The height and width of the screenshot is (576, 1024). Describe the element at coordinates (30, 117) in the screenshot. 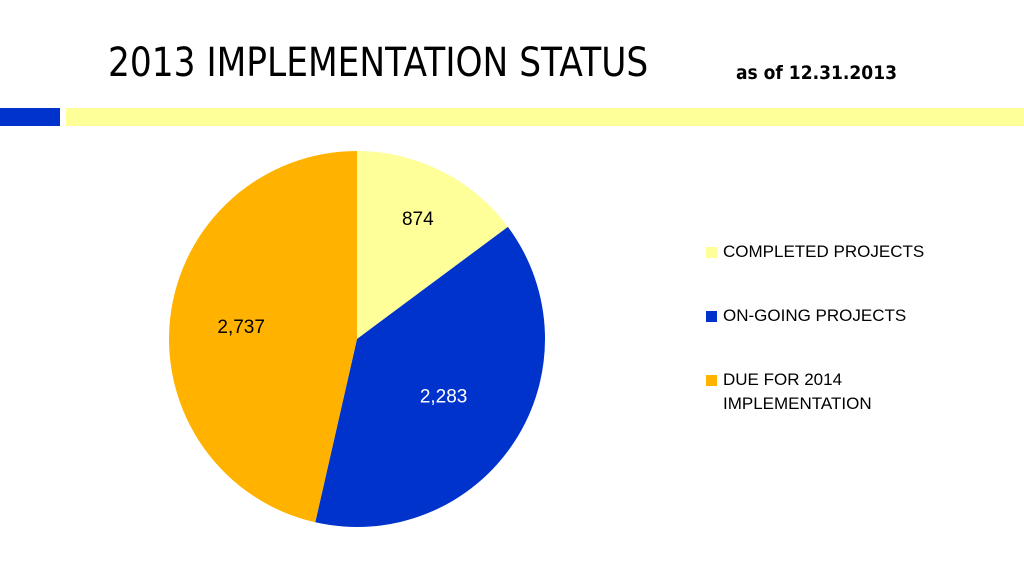

I see `header-band-blue` at that location.